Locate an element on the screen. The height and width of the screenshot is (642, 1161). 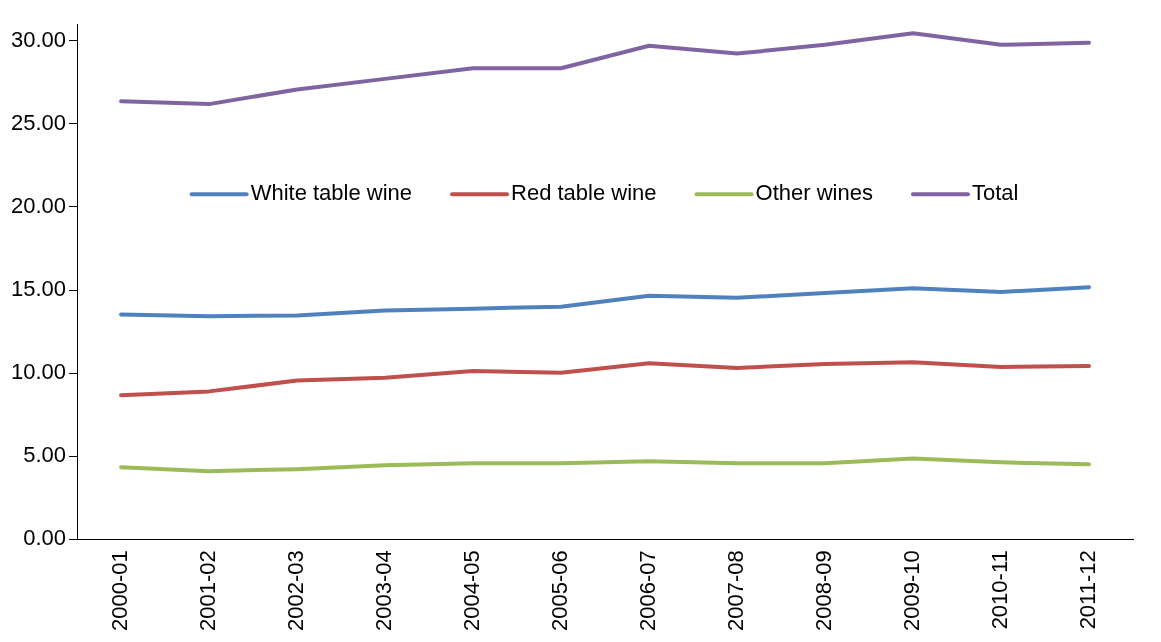
y-tick-label: 10.00 is located at coordinates (38, 372).